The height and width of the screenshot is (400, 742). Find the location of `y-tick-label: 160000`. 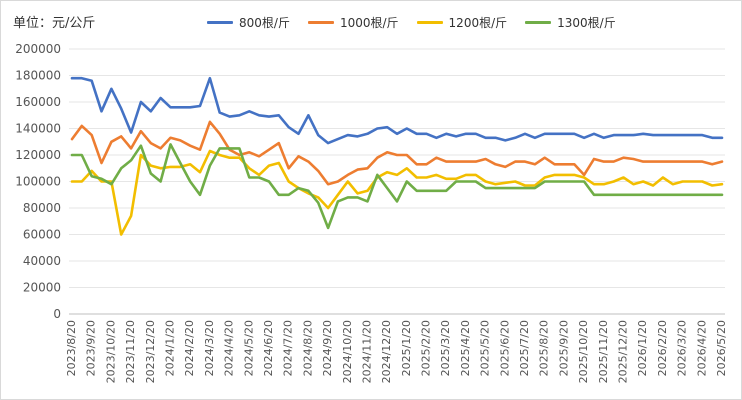

y-tick-label: 160000 is located at coordinates (38, 102).